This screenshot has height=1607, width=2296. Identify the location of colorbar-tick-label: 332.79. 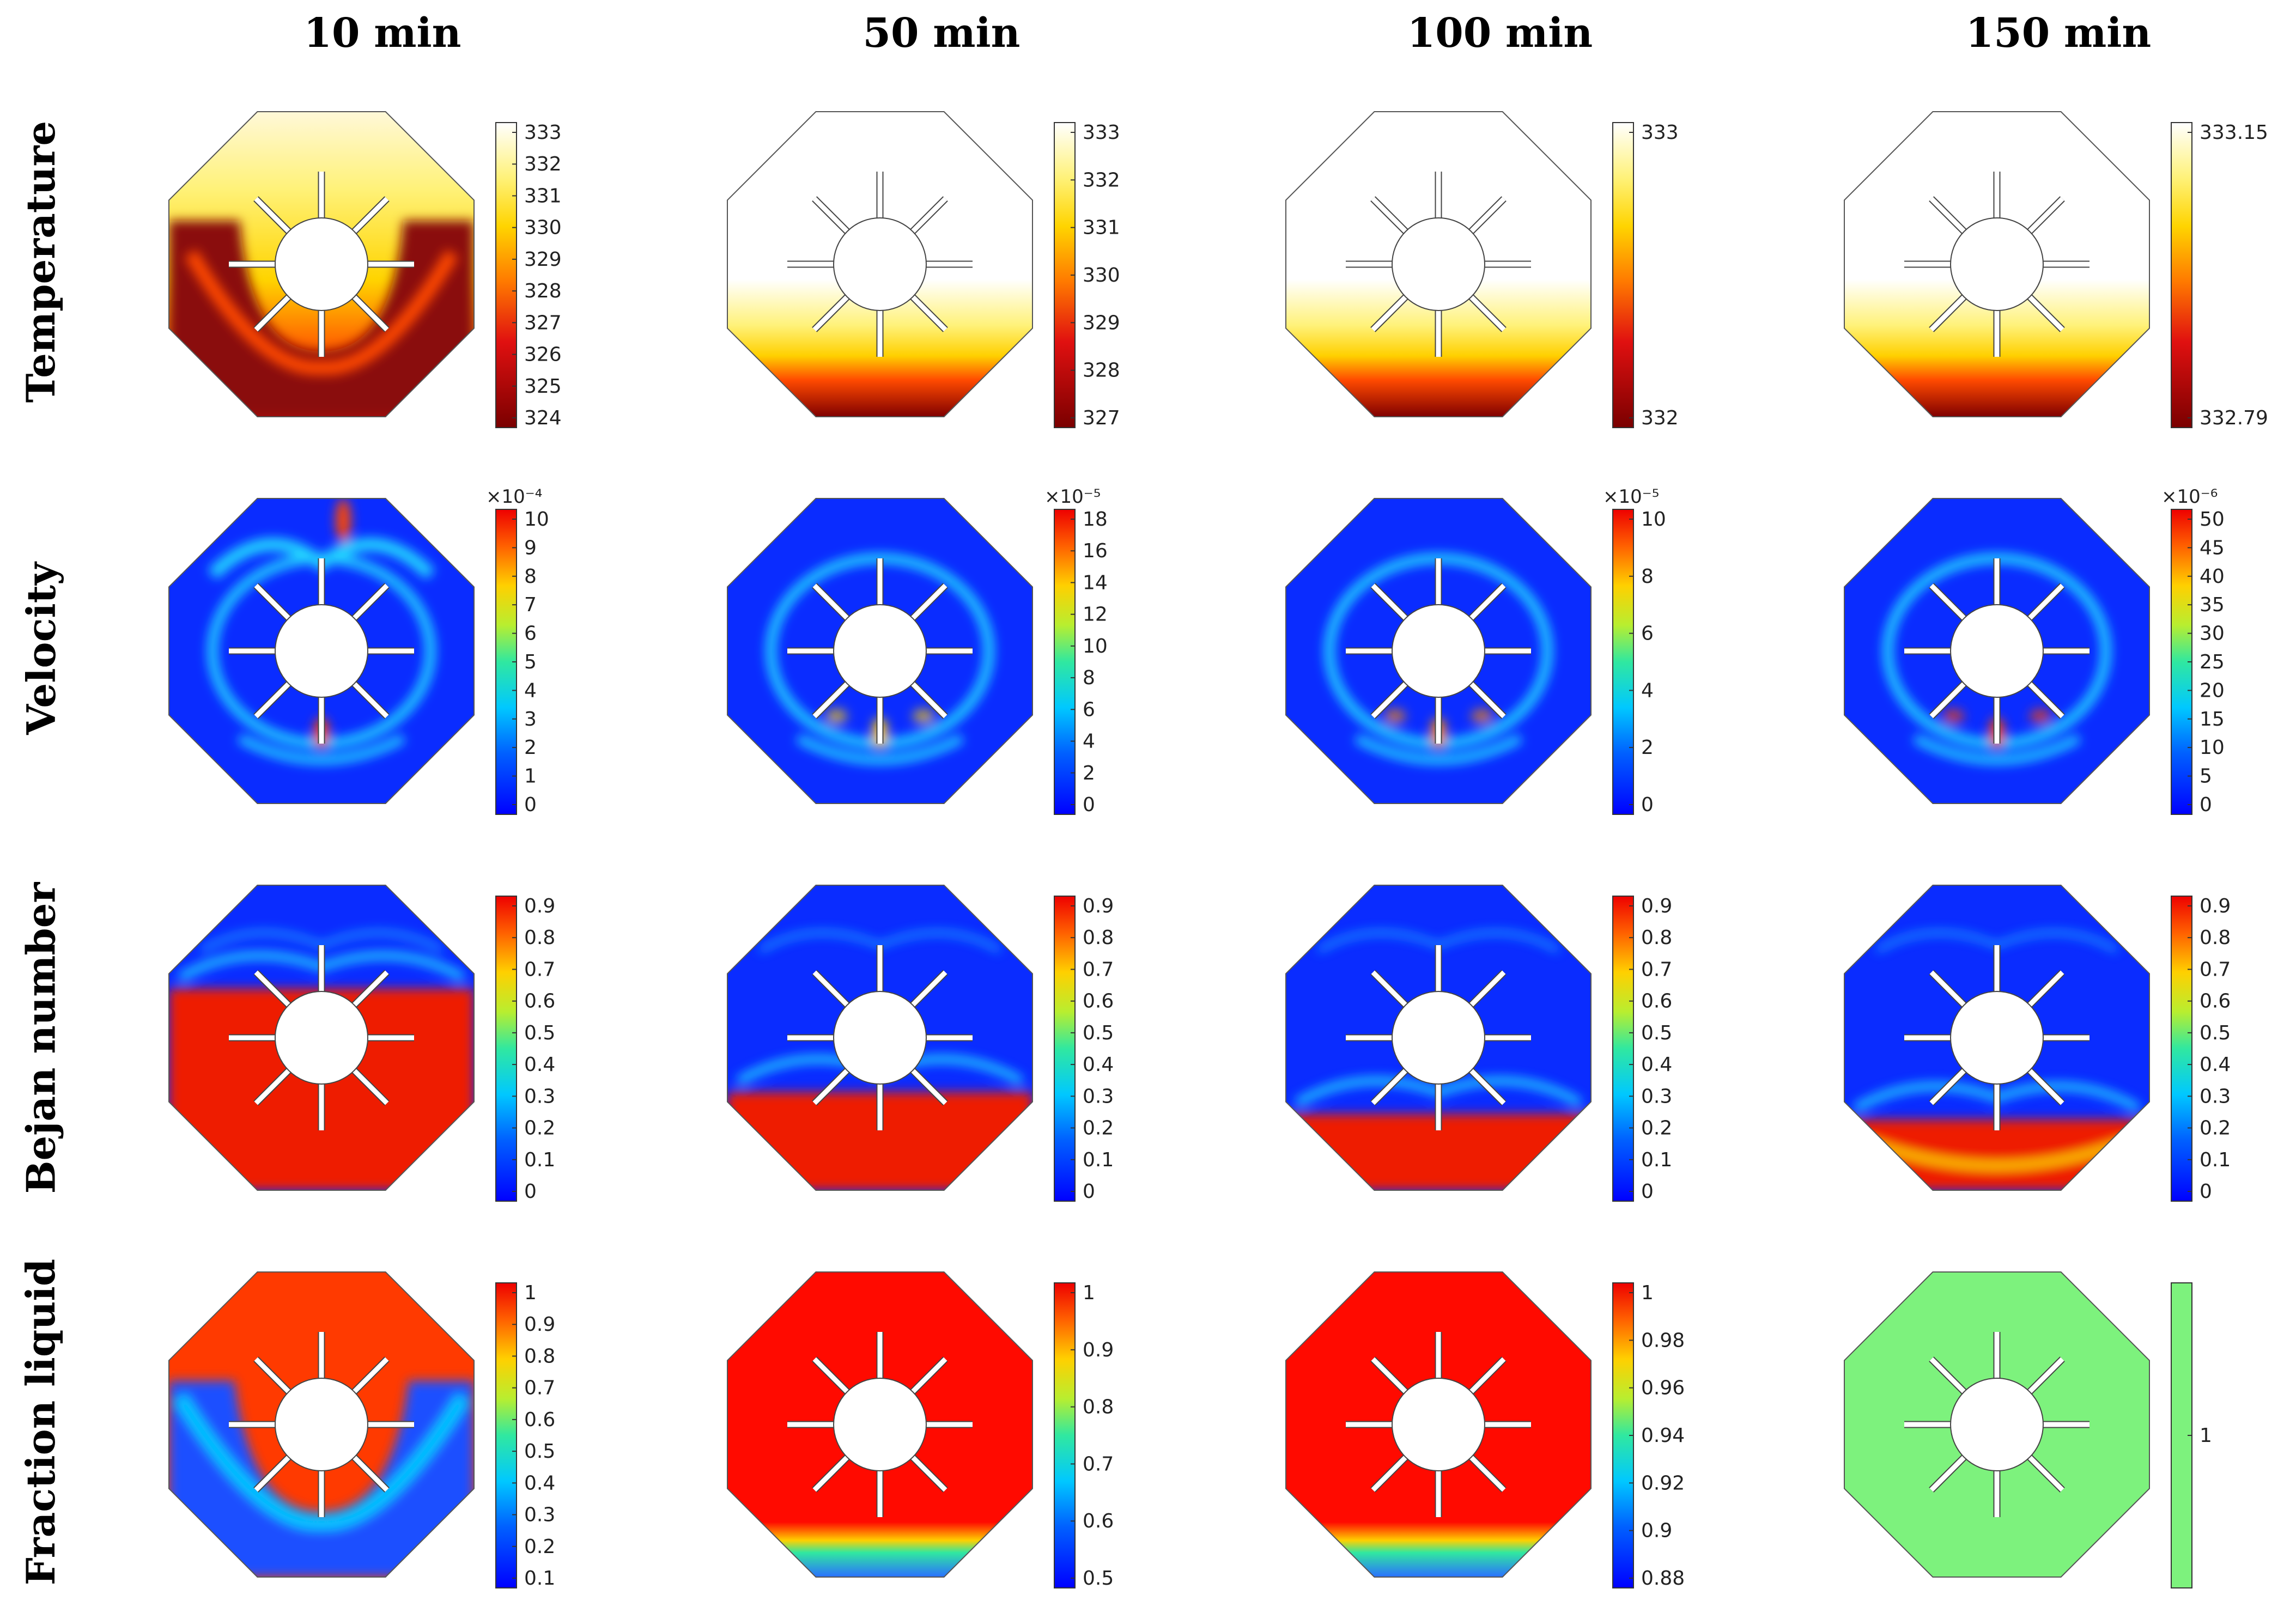
(2234, 418).